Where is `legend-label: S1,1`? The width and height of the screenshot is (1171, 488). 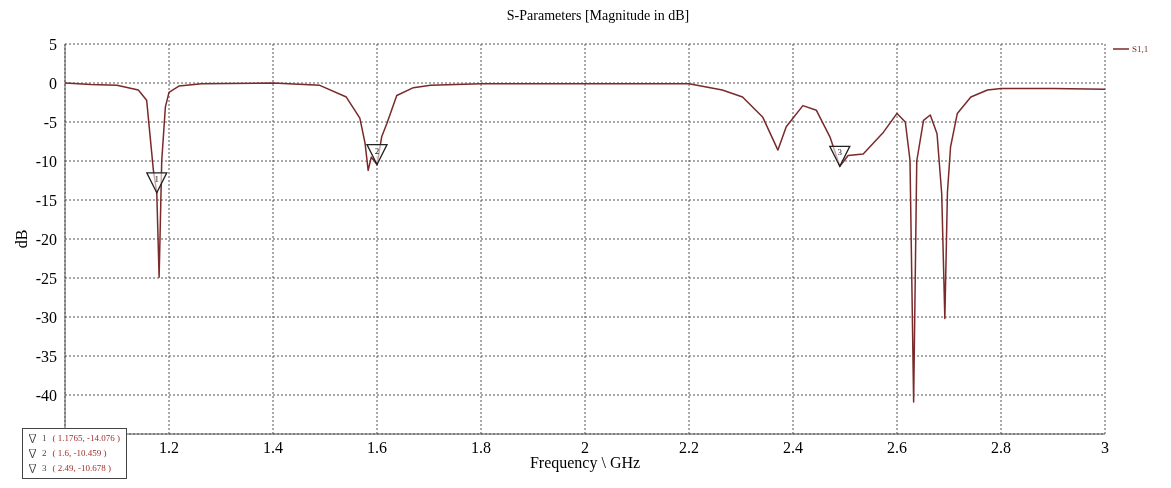 legend-label: S1,1 is located at coordinates (1140, 49).